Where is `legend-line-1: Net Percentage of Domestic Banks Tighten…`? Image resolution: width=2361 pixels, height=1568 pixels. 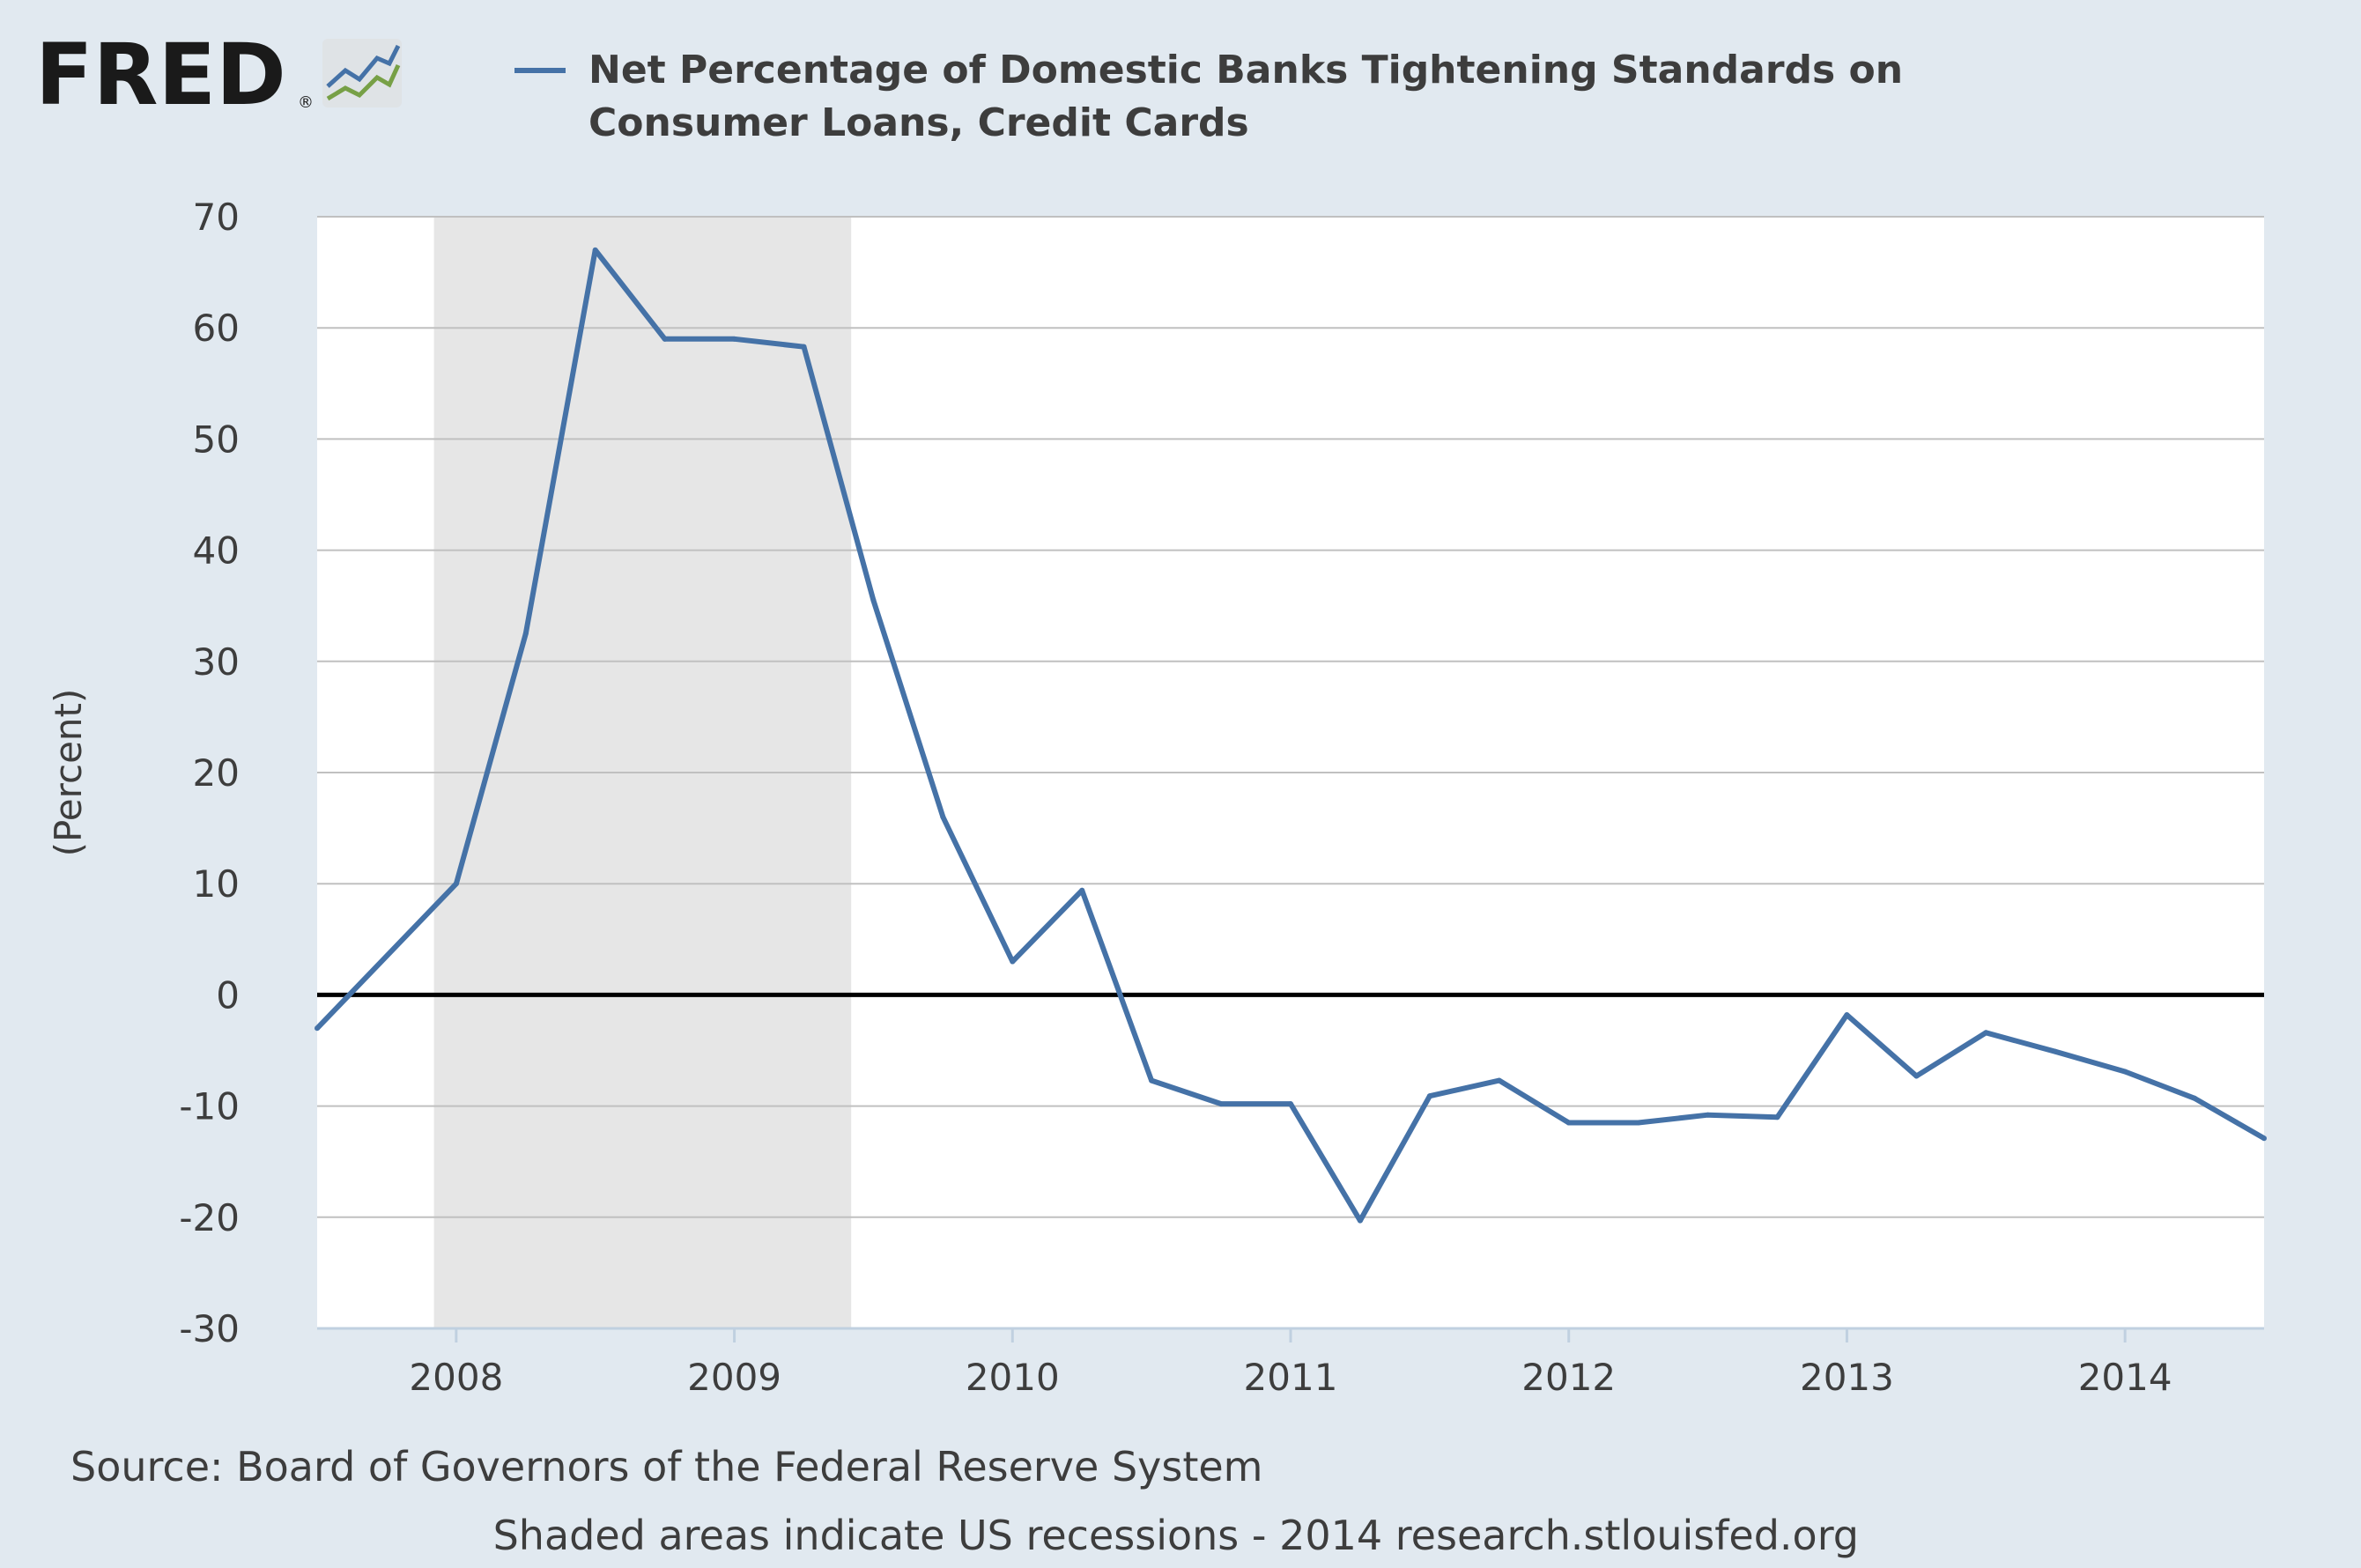 legend-line-1: Net Percentage of Domestic Banks Tighten… is located at coordinates (1245, 70).